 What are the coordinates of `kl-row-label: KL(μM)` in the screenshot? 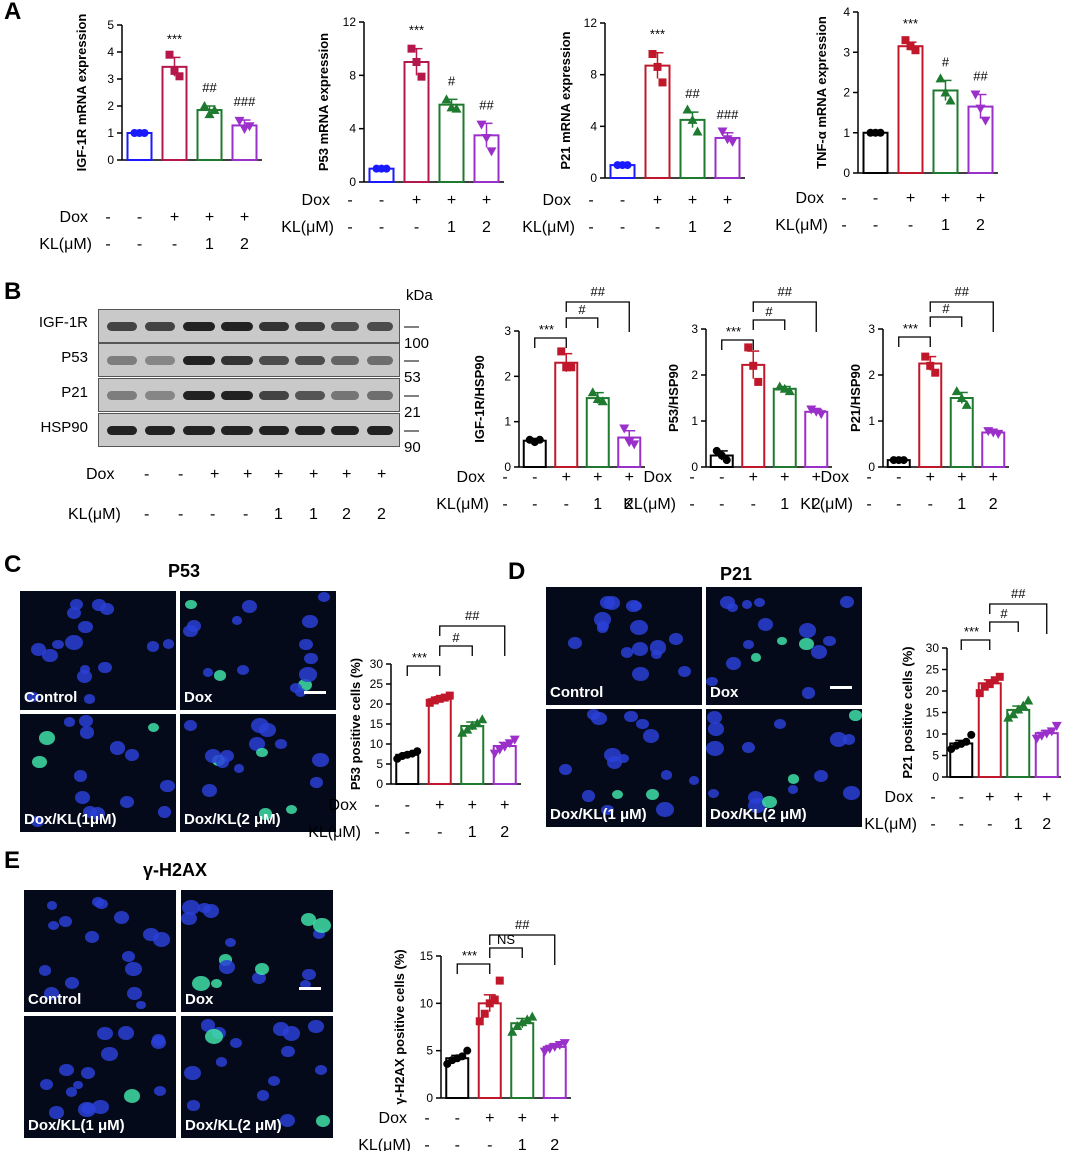 It's located at (649, 504).